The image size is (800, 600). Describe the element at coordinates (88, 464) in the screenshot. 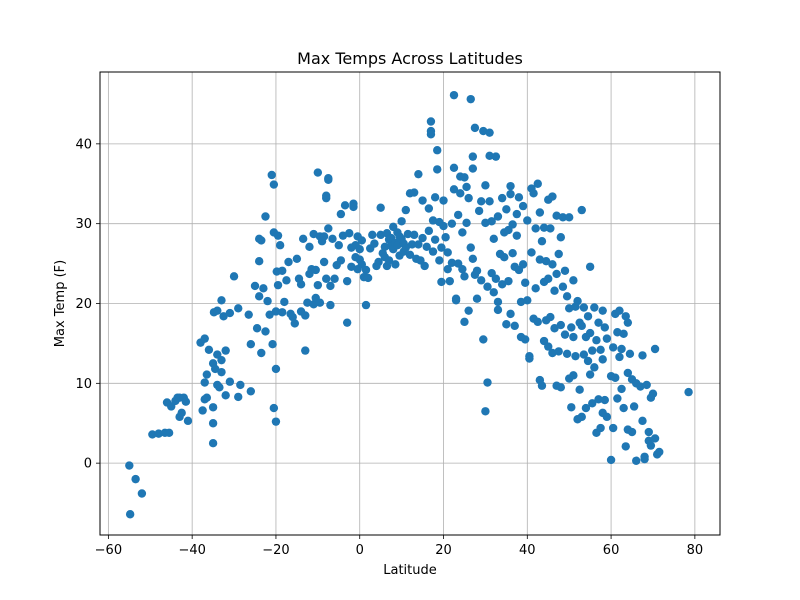

I see `y-tick-label: 0` at that location.